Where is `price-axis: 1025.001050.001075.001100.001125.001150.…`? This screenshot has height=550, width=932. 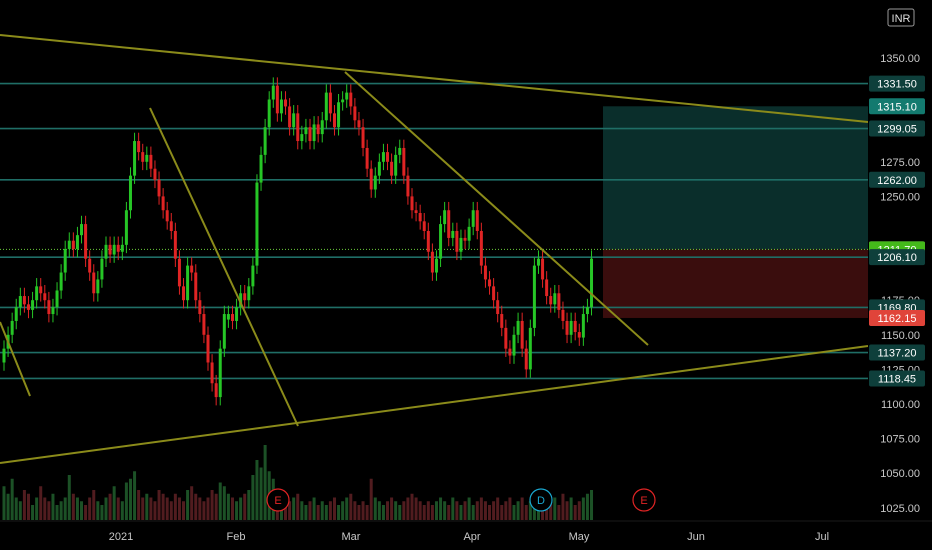
price-axis: 1025.001050.001075.001100.001125.001150.… is located at coordinates (900, 275).